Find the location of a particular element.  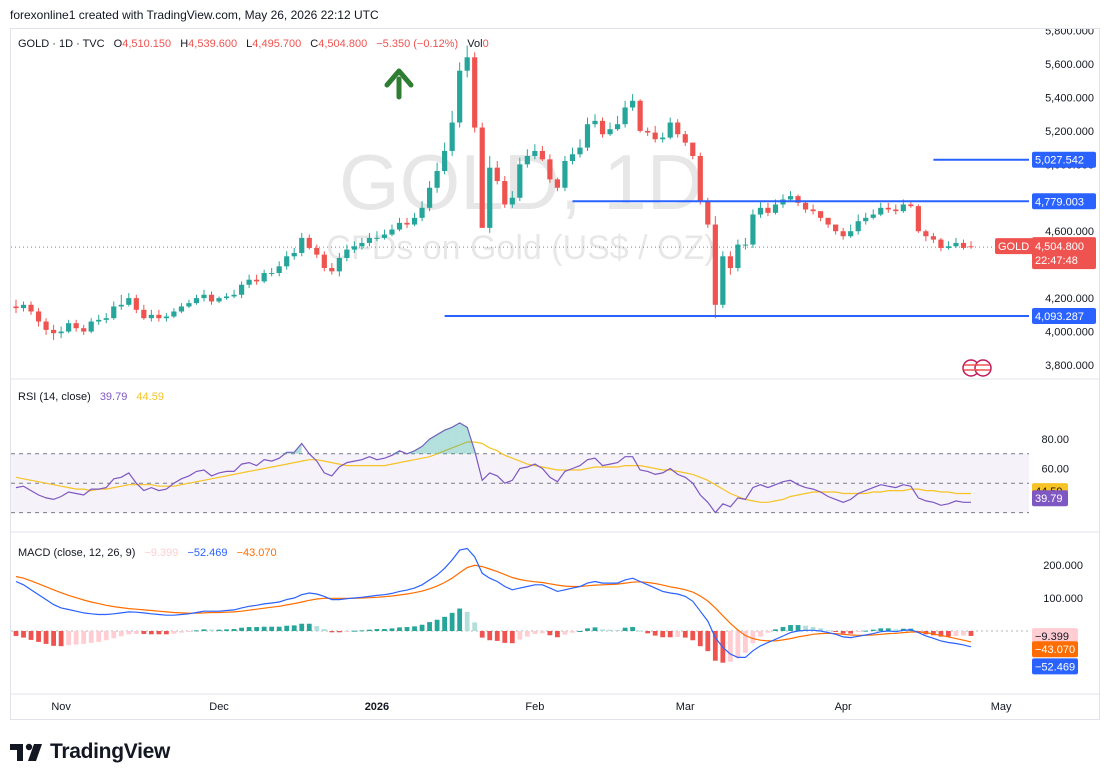

macd-signal-value: −43.070 is located at coordinates (257, 553).